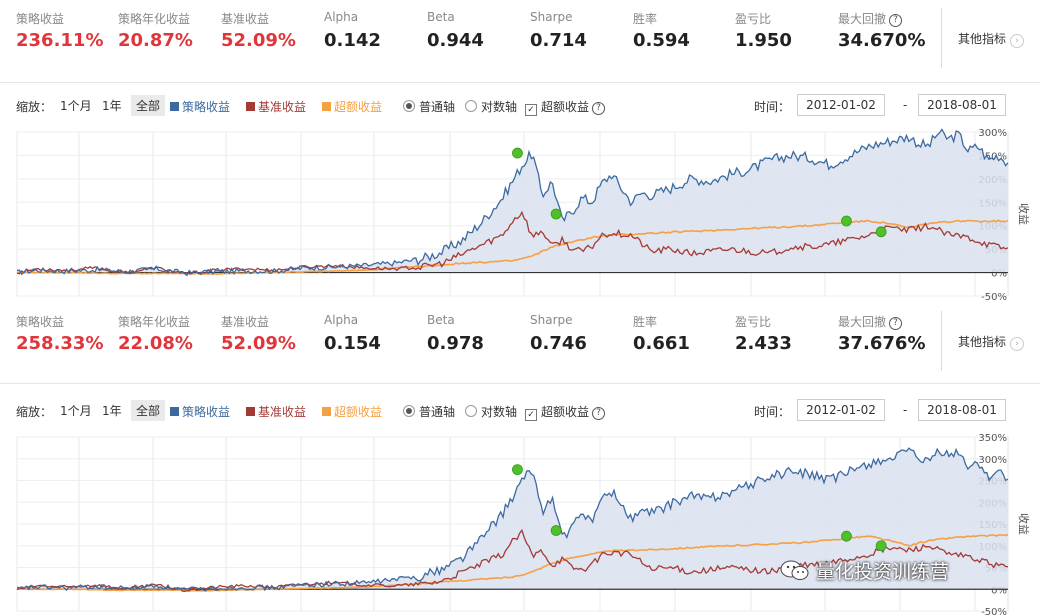  I want to click on stat-value: 0.978, so click(455, 343).